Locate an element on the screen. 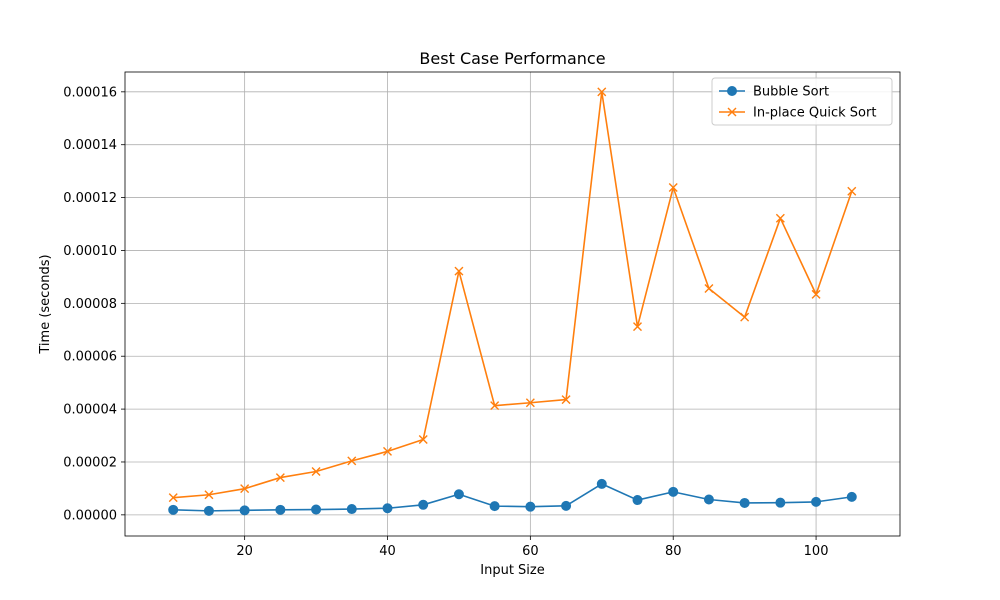 The width and height of the screenshot is (1000, 600). legend-entry-bubble-sort: Bubble Sort is located at coordinates (774, 92).